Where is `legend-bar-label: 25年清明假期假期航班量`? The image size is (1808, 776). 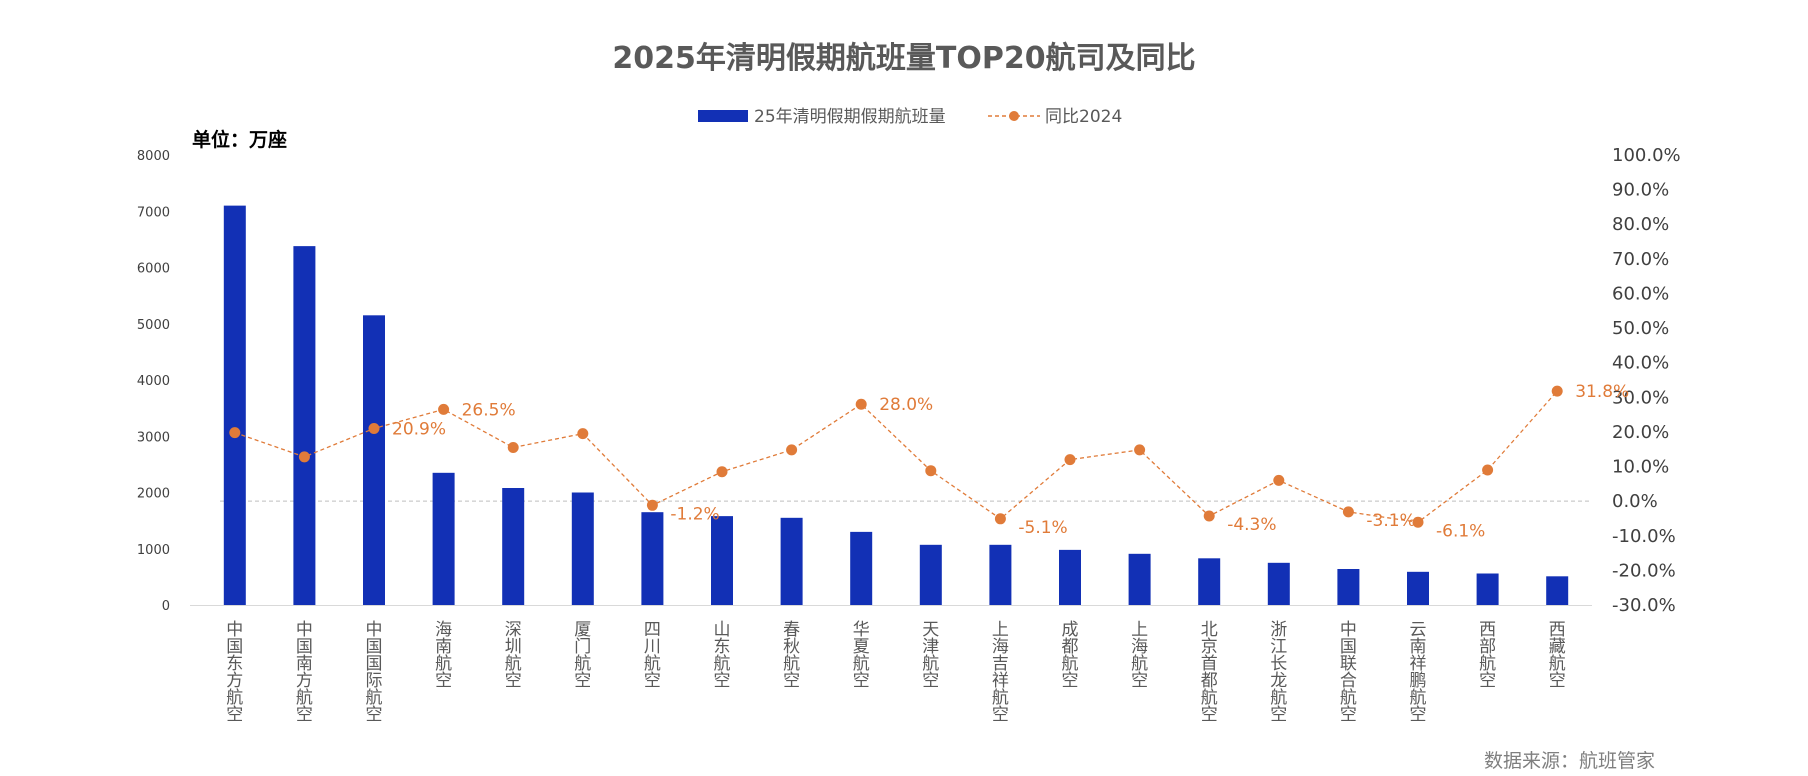 legend-bar-label: 25年清明假期假期航班量 is located at coordinates (850, 117).